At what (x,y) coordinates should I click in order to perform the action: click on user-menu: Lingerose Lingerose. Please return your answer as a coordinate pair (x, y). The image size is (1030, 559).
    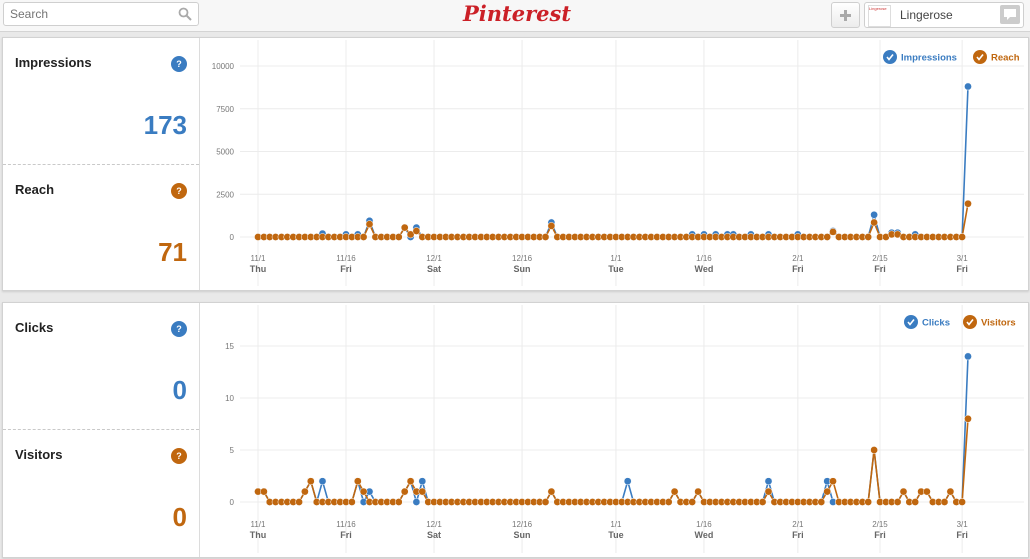
    Looking at the image, I should click on (944, 15).